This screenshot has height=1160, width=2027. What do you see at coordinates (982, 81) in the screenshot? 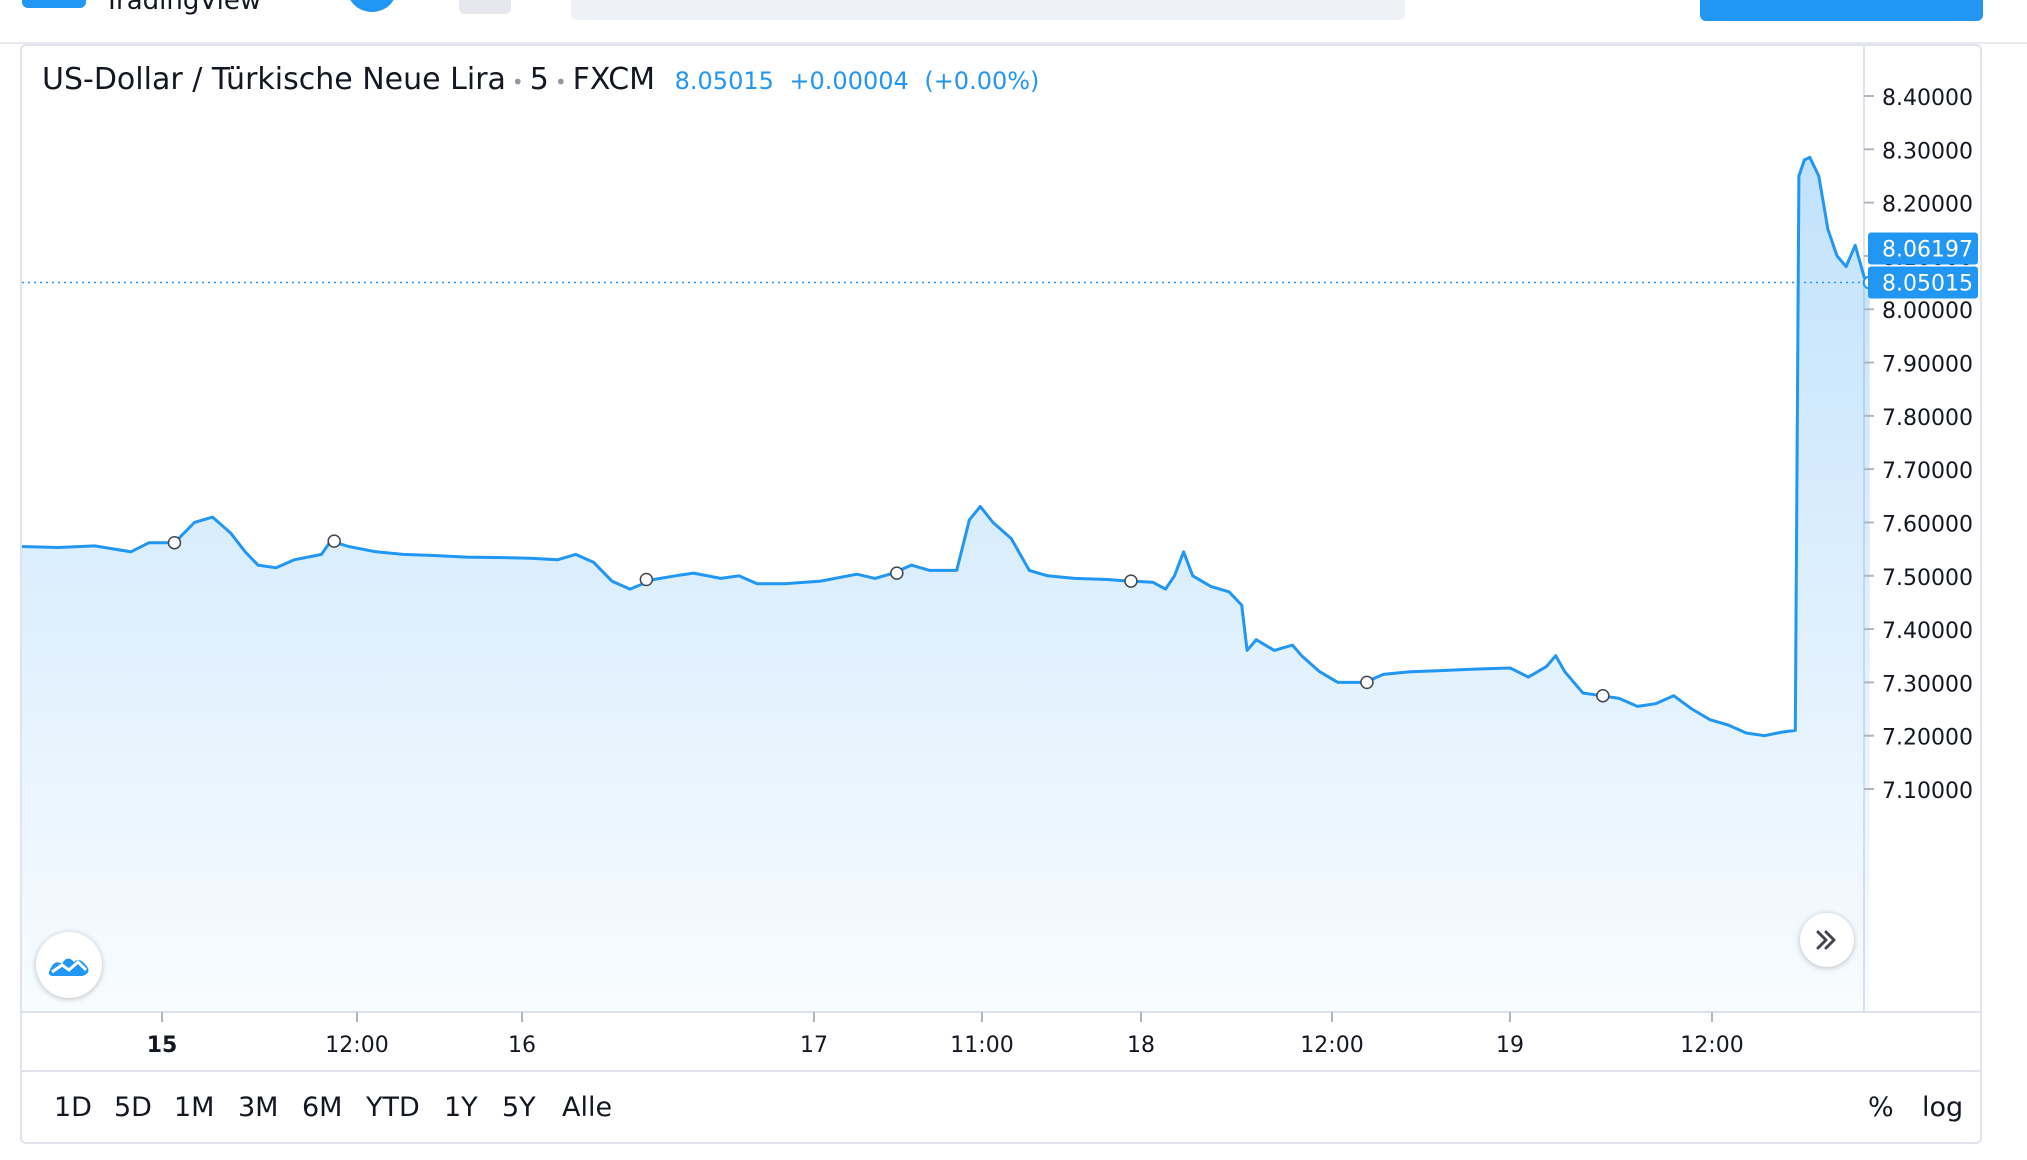
I see `price-change-percent: (+0.00%)` at bounding box center [982, 81].